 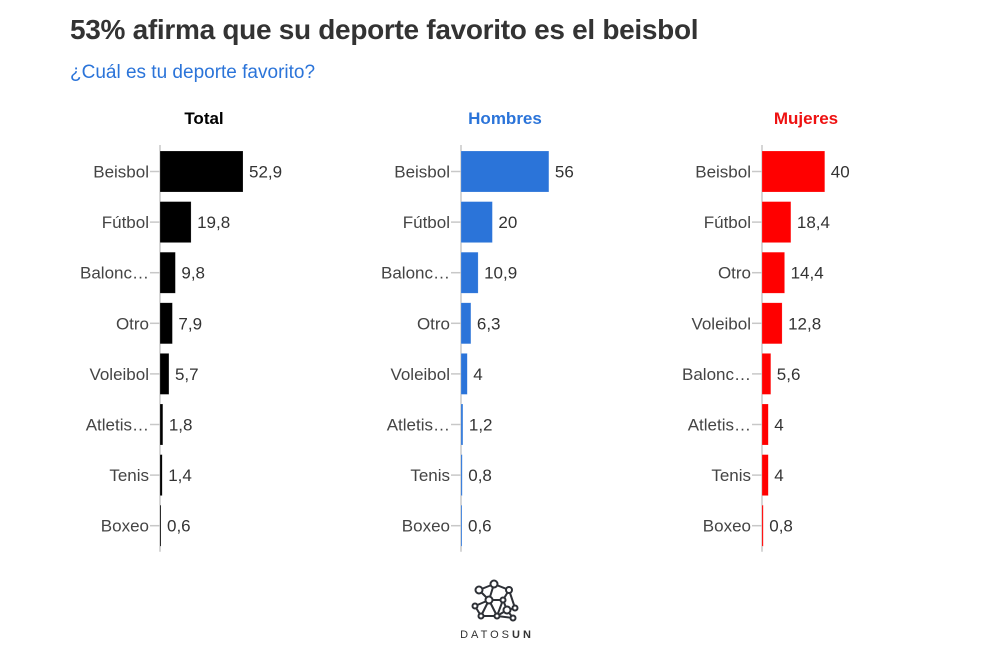 What do you see at coordinates (265, 172) in the screenshot?
I see `value-label: 52,9` at bounding box center [265, 172].